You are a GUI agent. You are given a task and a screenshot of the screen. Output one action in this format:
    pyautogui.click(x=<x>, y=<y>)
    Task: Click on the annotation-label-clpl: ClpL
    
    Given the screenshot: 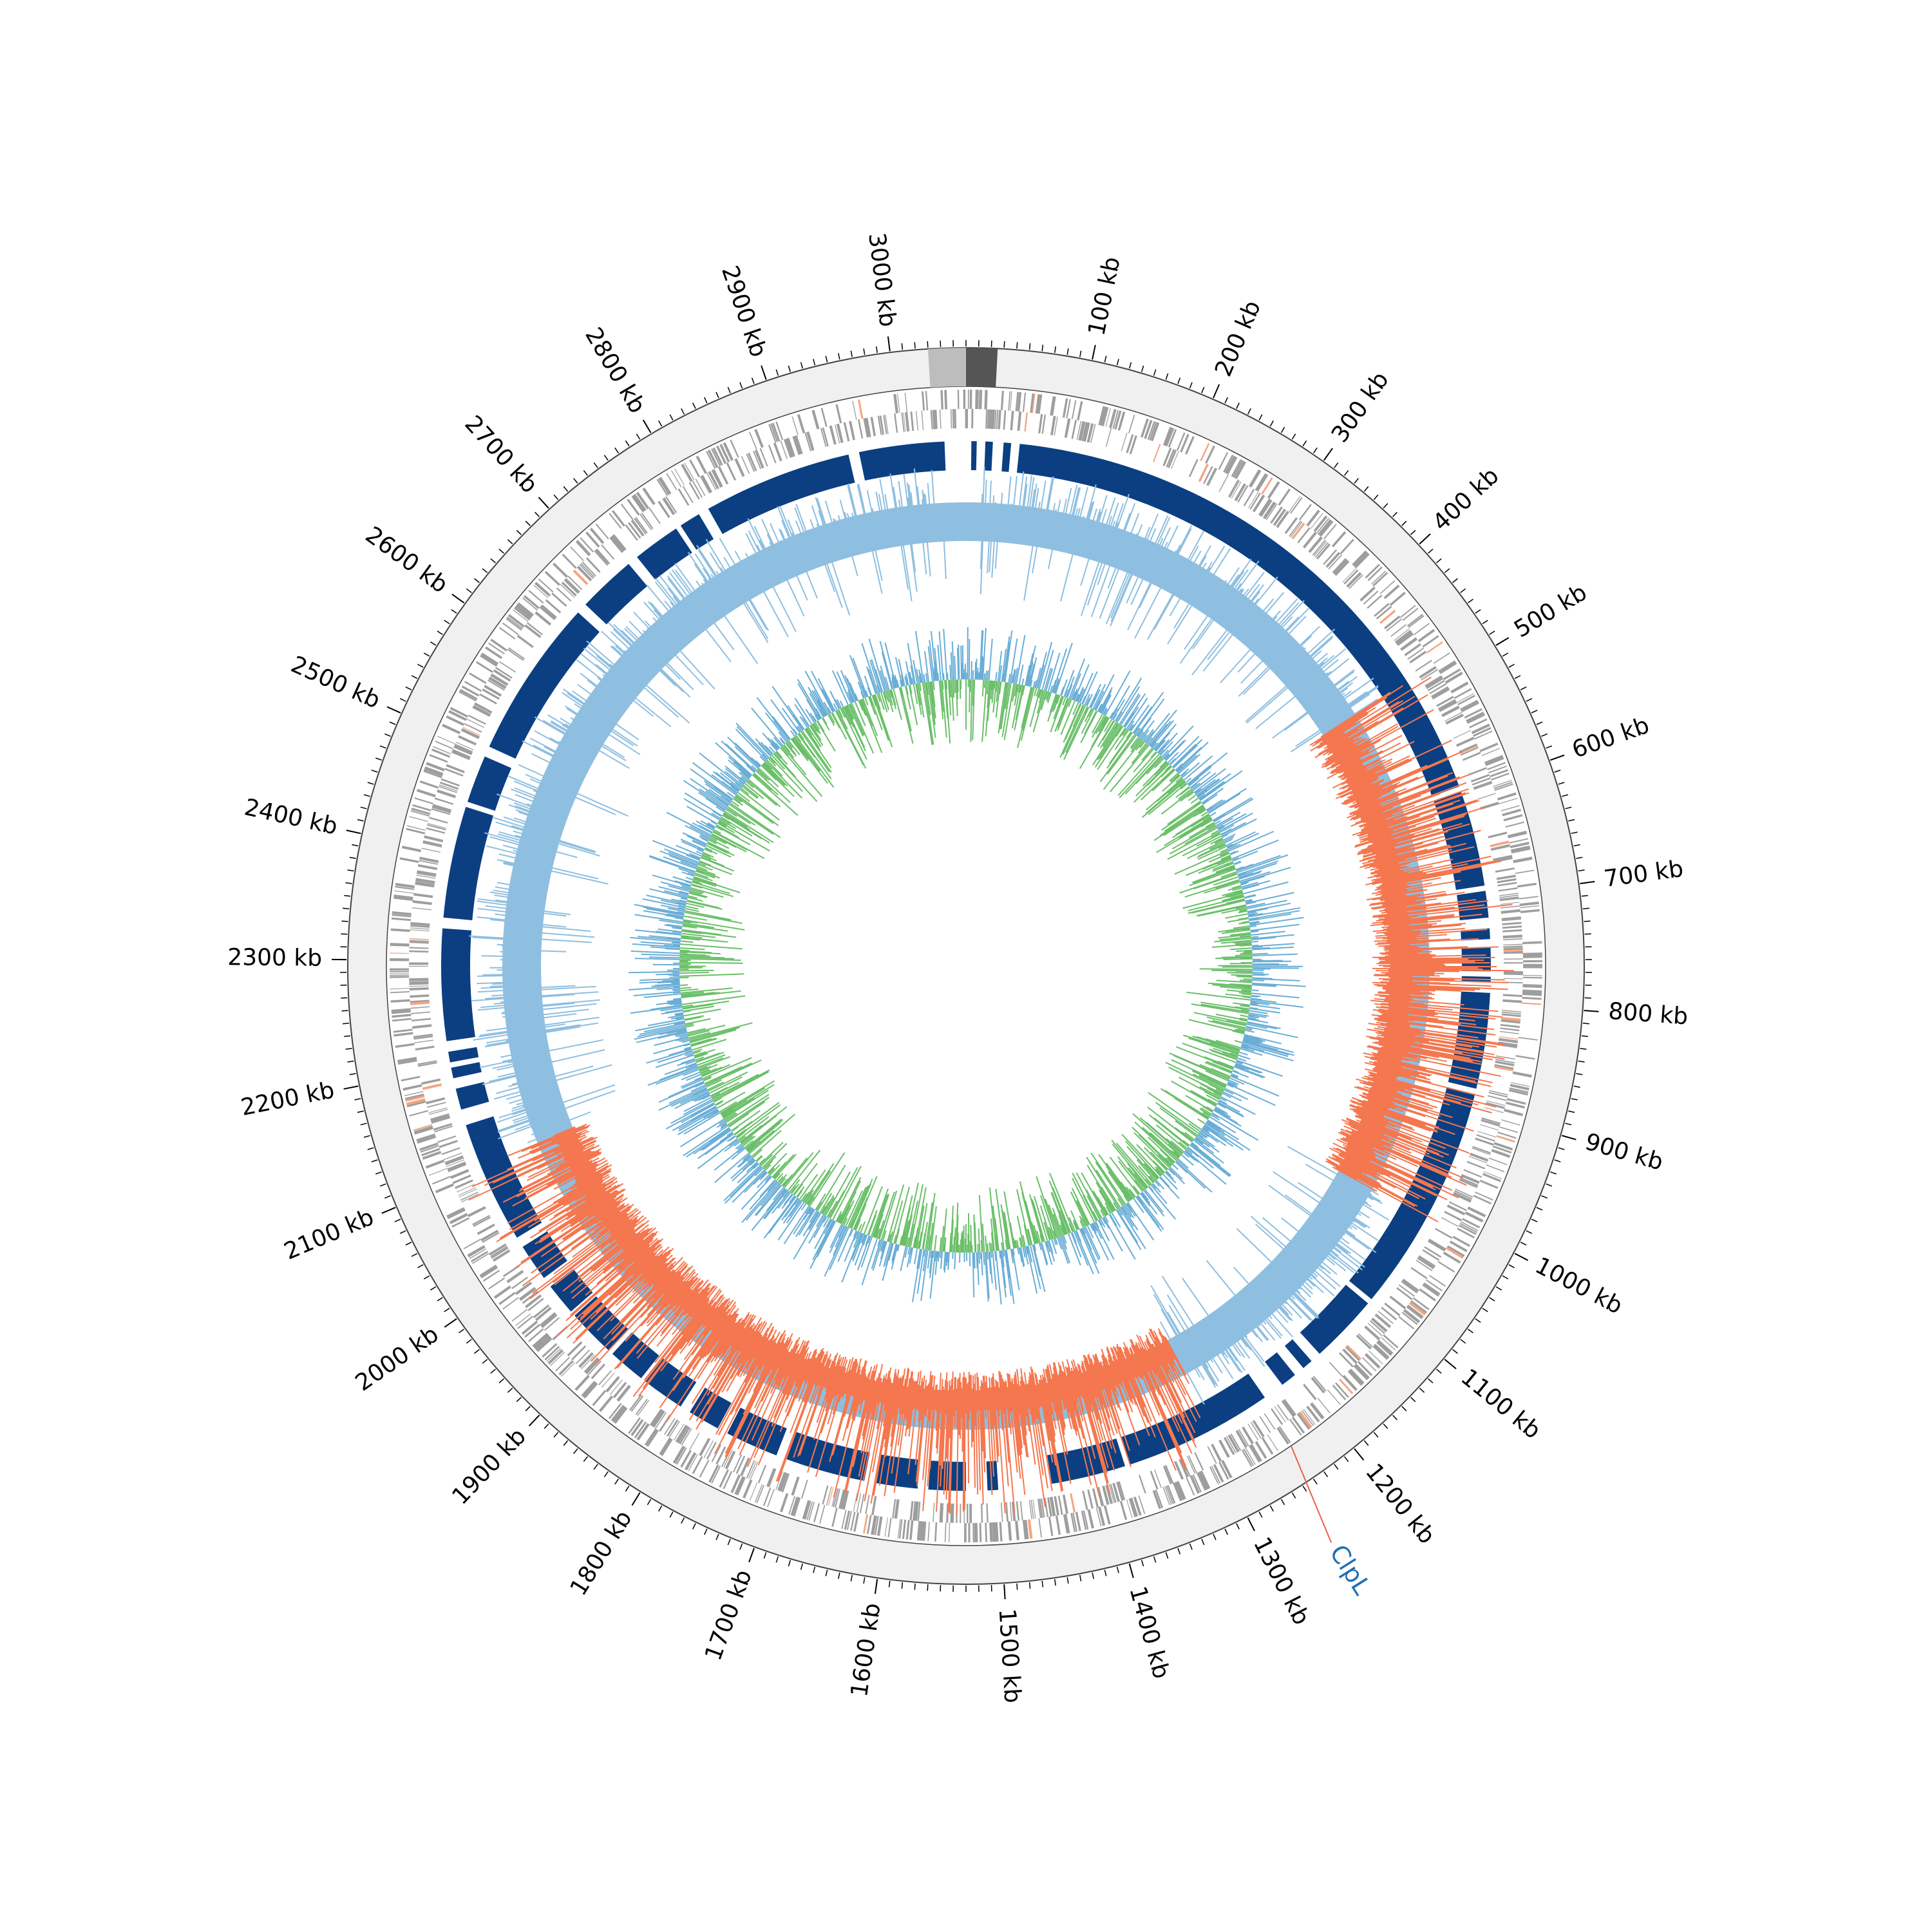 What is the action you would take?
    pyautogui.click(x=1350, y=1570)
    